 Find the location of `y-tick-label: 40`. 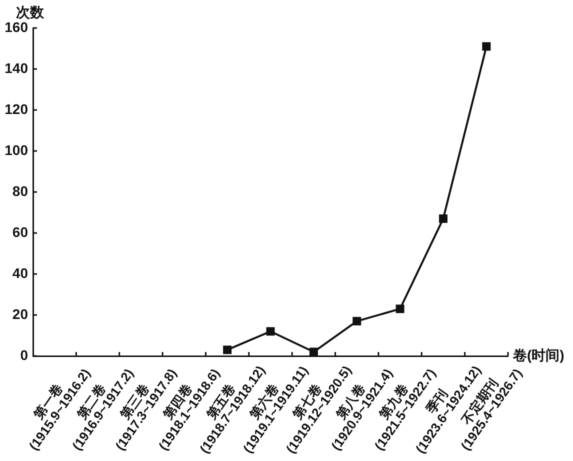

y-tick-label: 40 is located at coordinates (20, 272).